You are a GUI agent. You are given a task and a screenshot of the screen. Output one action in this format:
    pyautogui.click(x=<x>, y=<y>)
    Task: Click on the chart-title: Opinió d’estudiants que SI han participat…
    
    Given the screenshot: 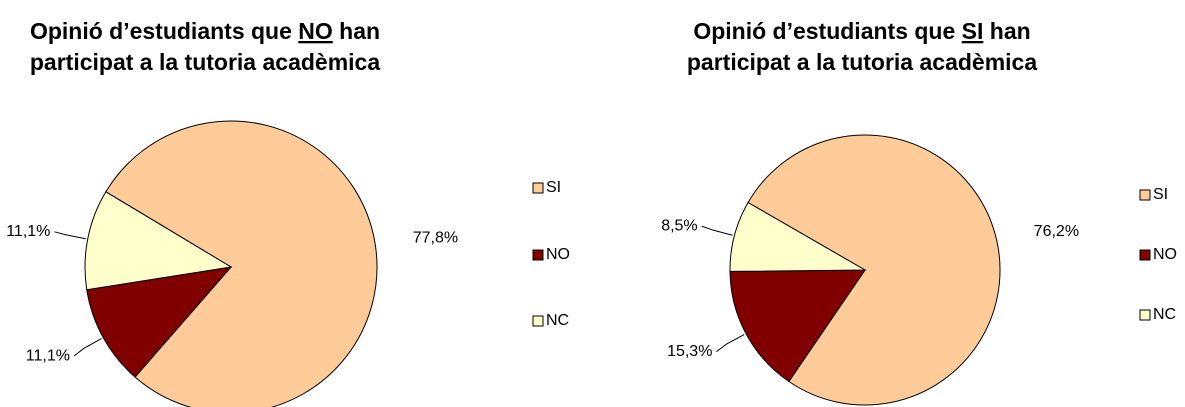 What is the action you would take?
    pyautogui.click(x=862, y=46)
    